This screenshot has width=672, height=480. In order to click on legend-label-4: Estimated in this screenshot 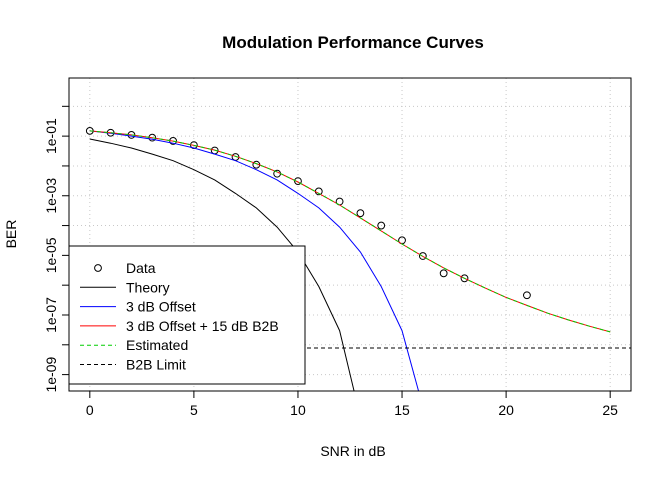, I will do `click(157, 345)`.